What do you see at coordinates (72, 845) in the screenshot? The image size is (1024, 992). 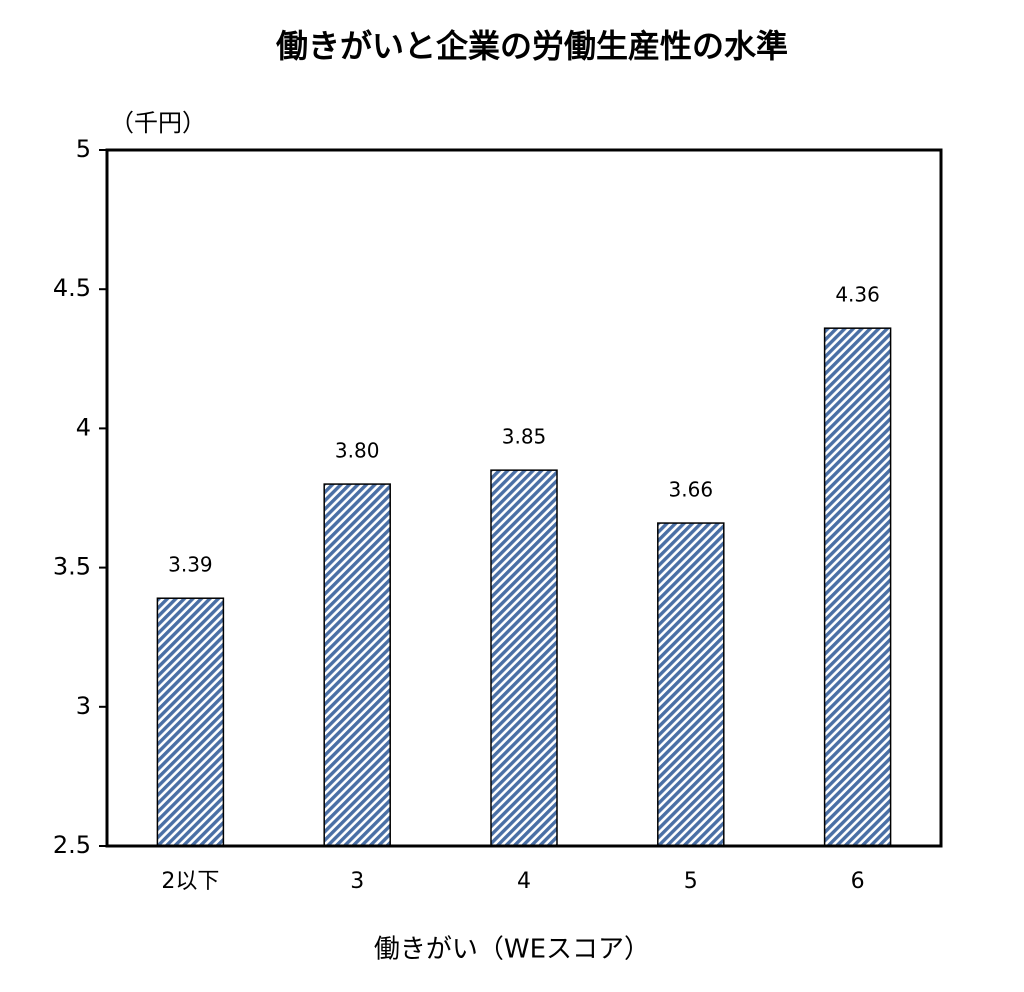 I see `y-tick-label: 2.5` at bounding box center [72, 845].